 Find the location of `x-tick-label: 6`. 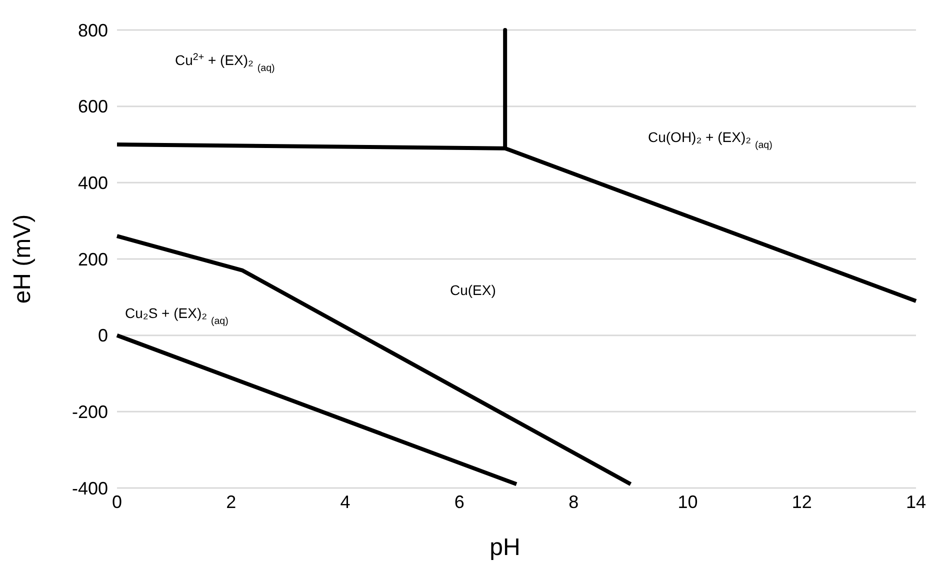

x-tick-label: 6 is located at coordinates (459, 502).